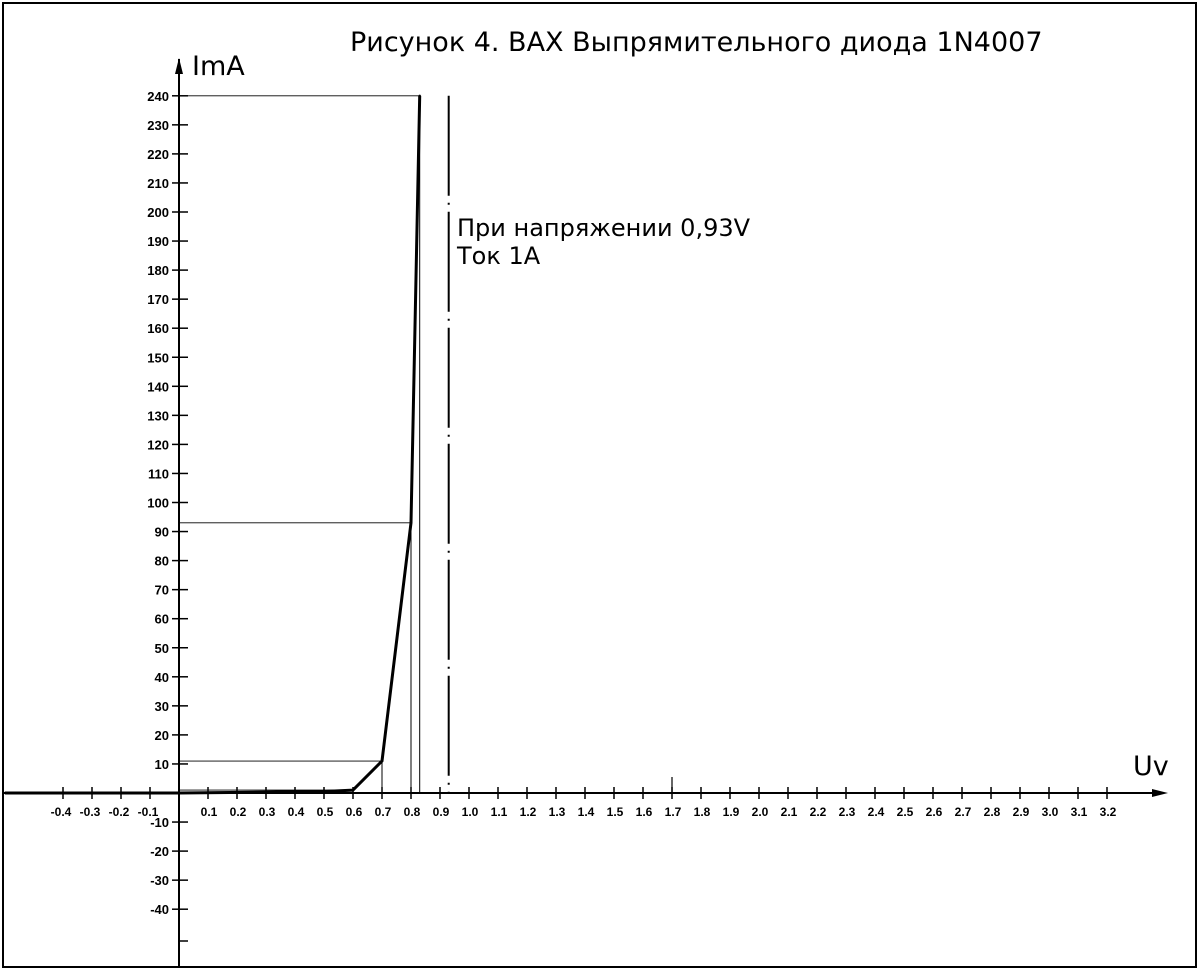 The image size is (1200, 970). Describe the element at coordinates (162, 532) in the screenshot. I see `y-tick-label: 90` at that location.